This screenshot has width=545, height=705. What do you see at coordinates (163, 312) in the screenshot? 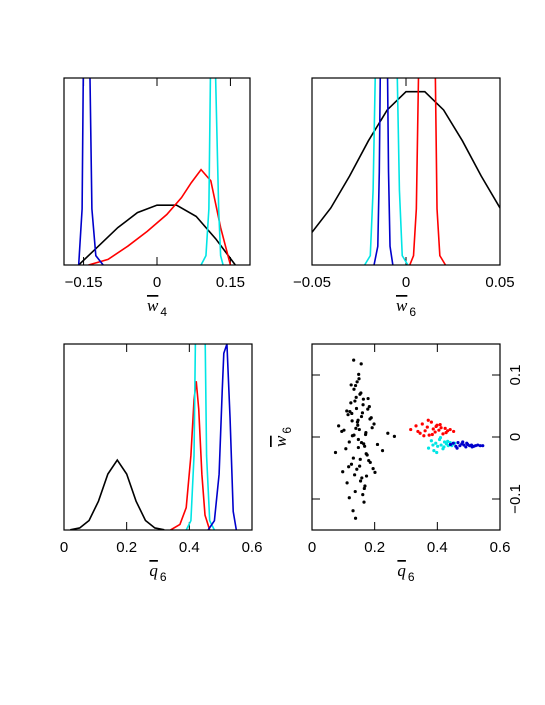
I see `axis-subscript: 4` at bounding box center [163, 312].